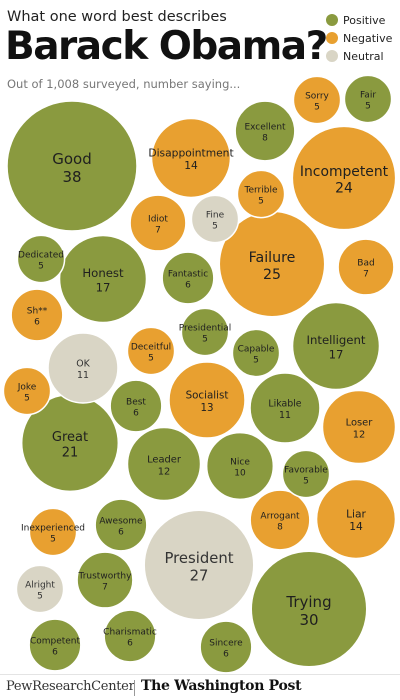  Describe the element at coordinates (41, 256) in the screenshot. I see `bubble-word-label: Dedicated` at that location.